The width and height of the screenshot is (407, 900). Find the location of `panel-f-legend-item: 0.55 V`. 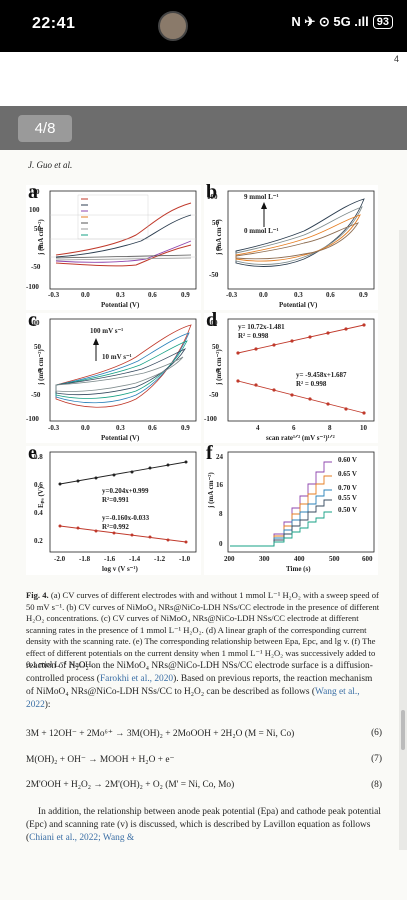

panel-f-legend-item: 0.55 V is located at coordinates (347, 498).